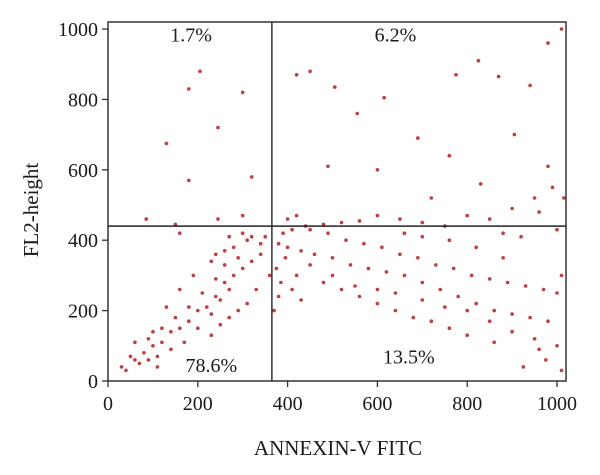  Describe the element at coordinates (31, 210) in the screenshot. I see `y-axis-title: FL2-height` at that location.